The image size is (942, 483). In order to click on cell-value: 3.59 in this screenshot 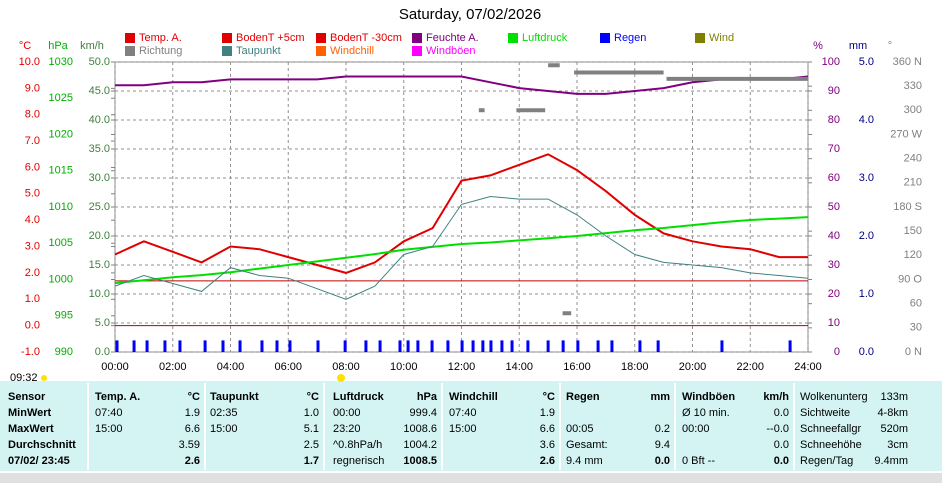, I will do `click(189, 445)`.